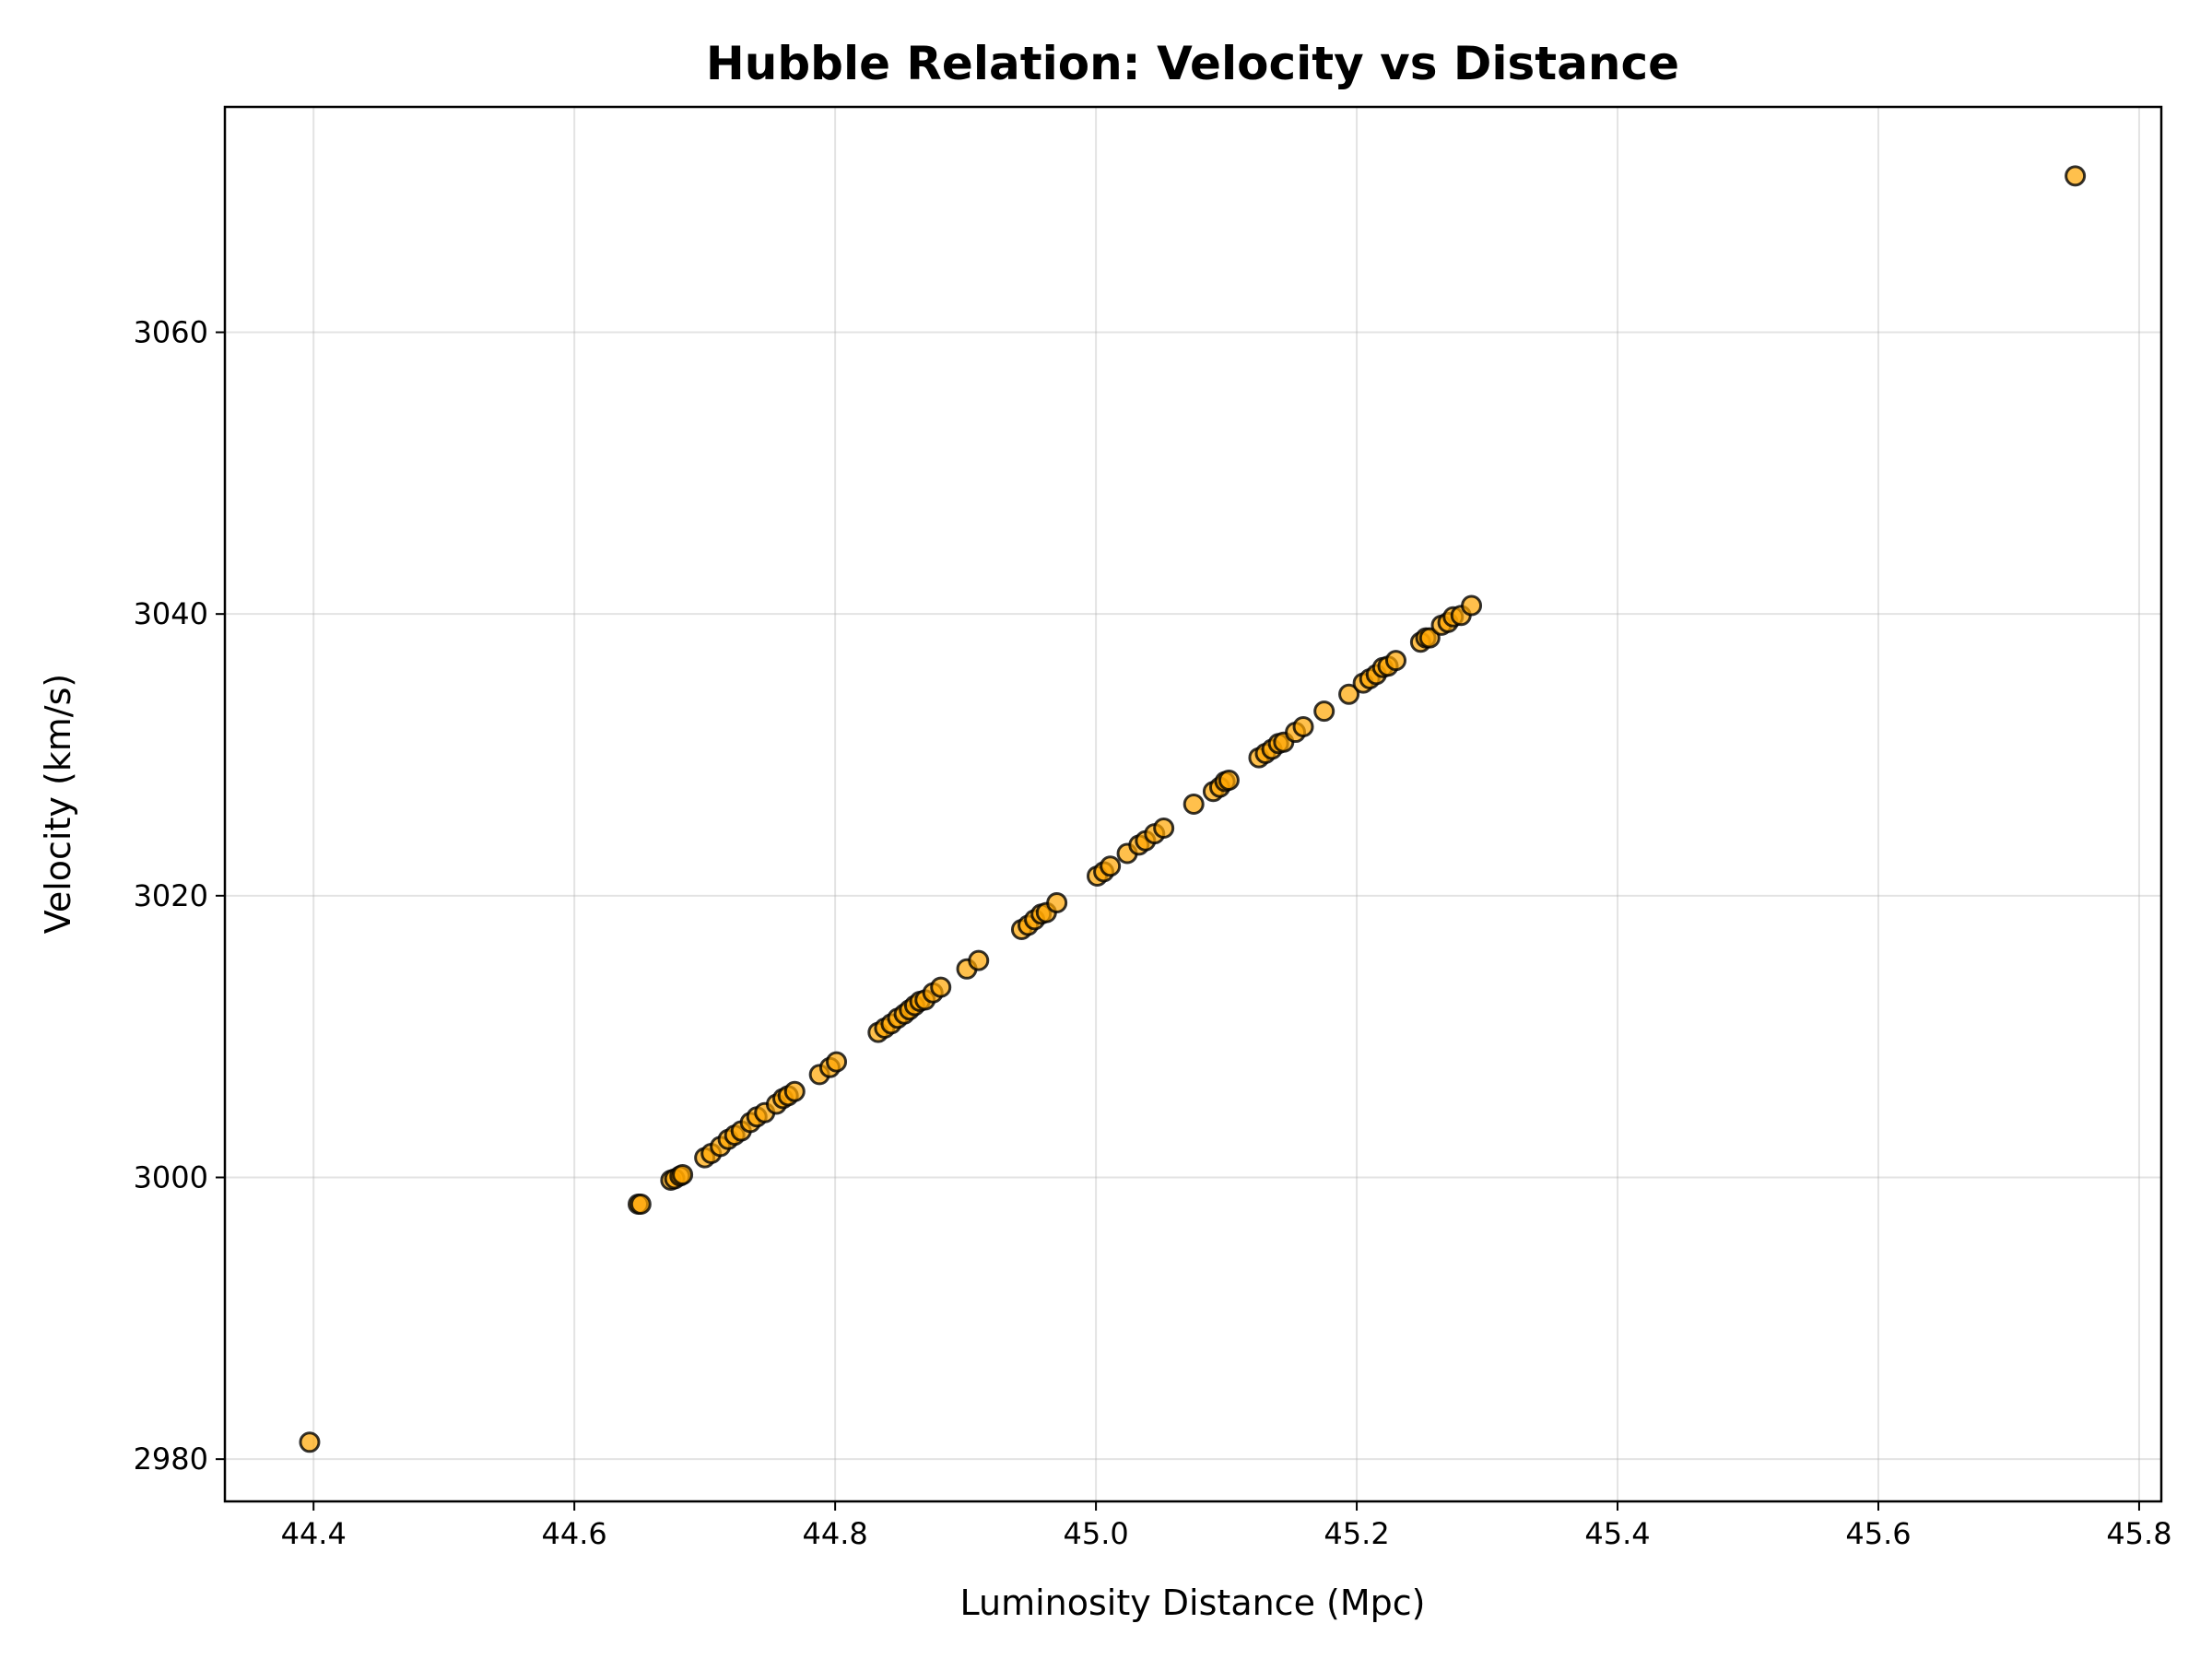 The width and height of the screenshot is (2212, 1659). I want to click on x-tick-label: 45.8, so click(2138, 1533).